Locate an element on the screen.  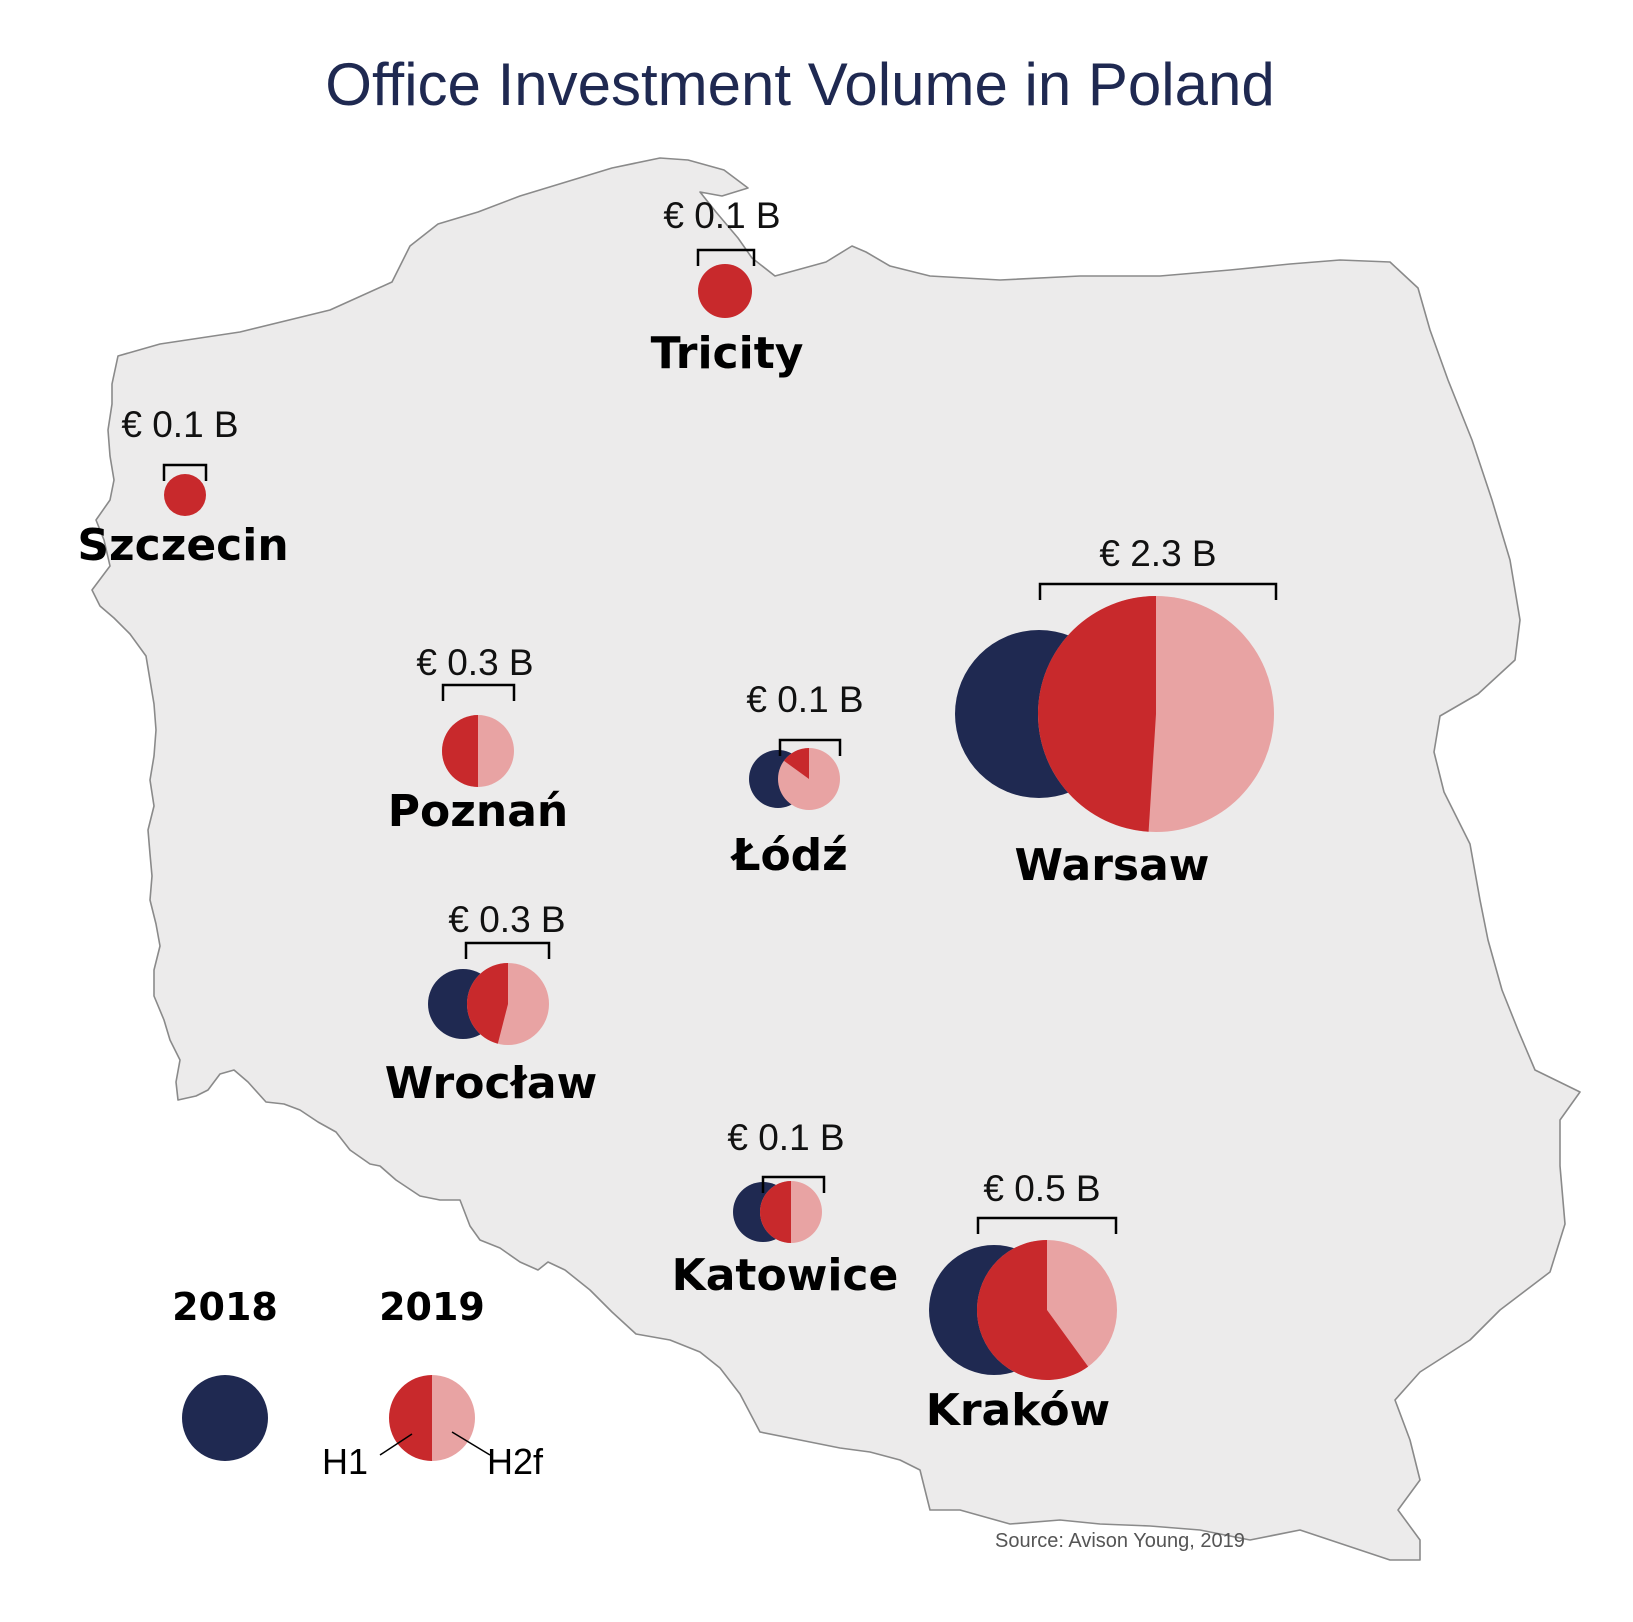
lodz-amount-label: € 0.1 B is located at coordinates (804, 699).